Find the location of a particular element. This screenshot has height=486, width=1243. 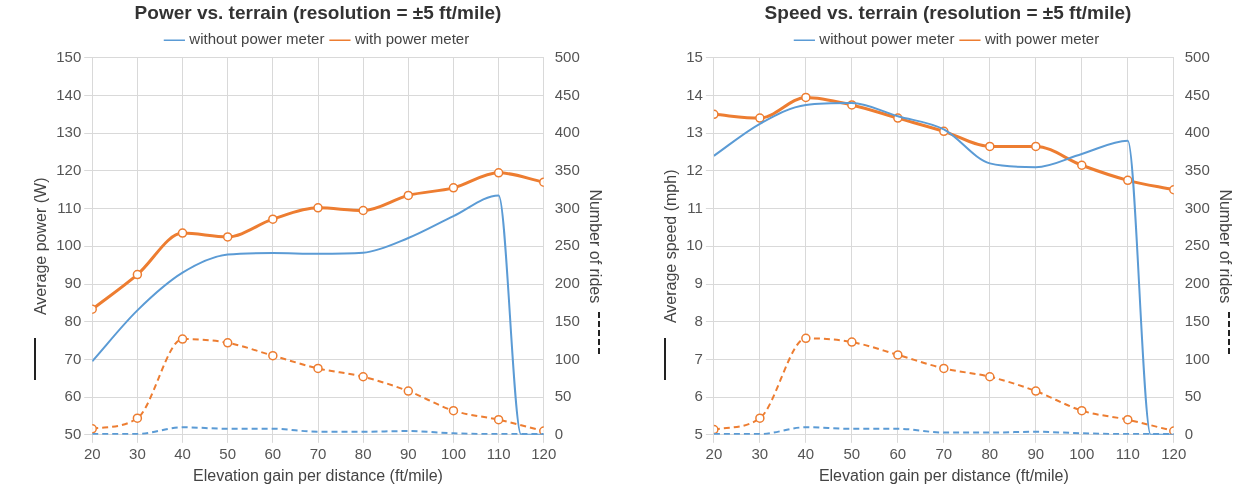

y-tick-label: 12 is located at coordinates (694, 170).